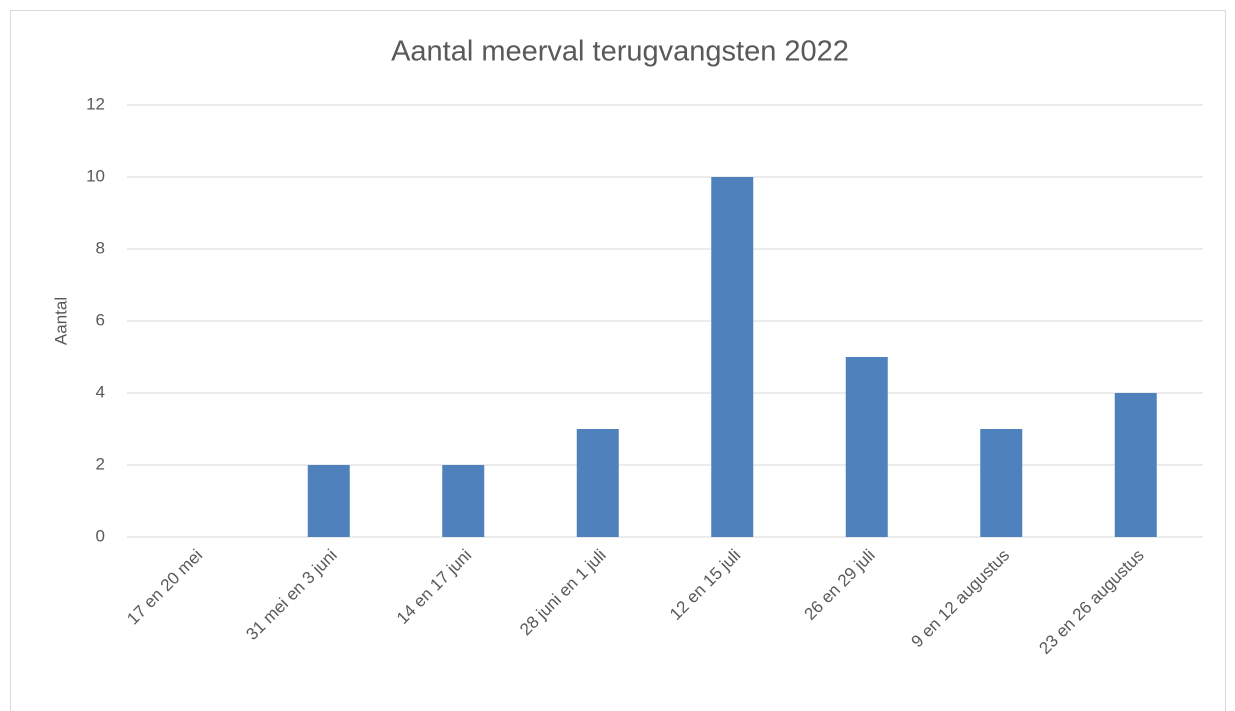  I want to click on y-axis-label: Aantal, so click(60, 321).